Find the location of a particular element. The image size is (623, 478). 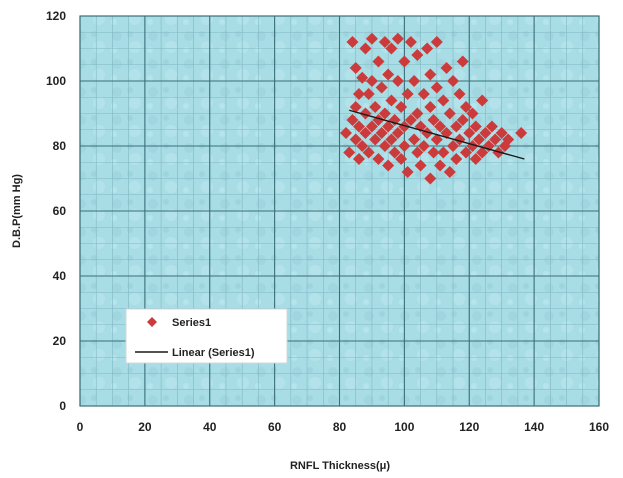

series1-points is located at coordinates (433, 108).